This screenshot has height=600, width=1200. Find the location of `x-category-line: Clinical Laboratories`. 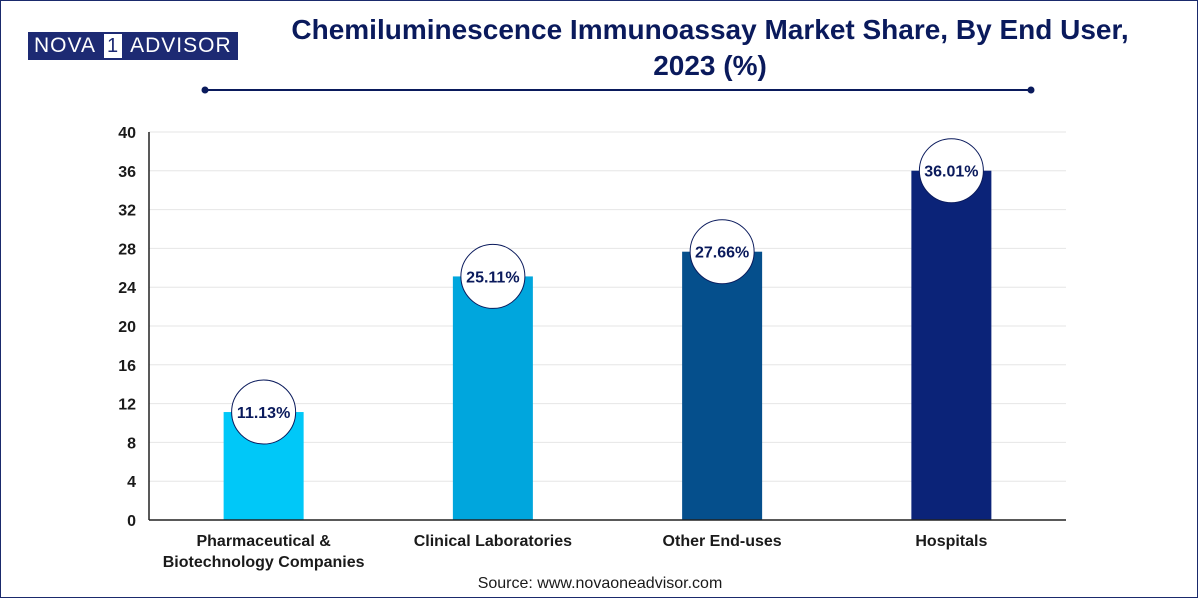

x-category-line: Clinical Laboratories is located at coordinates (493, 541).